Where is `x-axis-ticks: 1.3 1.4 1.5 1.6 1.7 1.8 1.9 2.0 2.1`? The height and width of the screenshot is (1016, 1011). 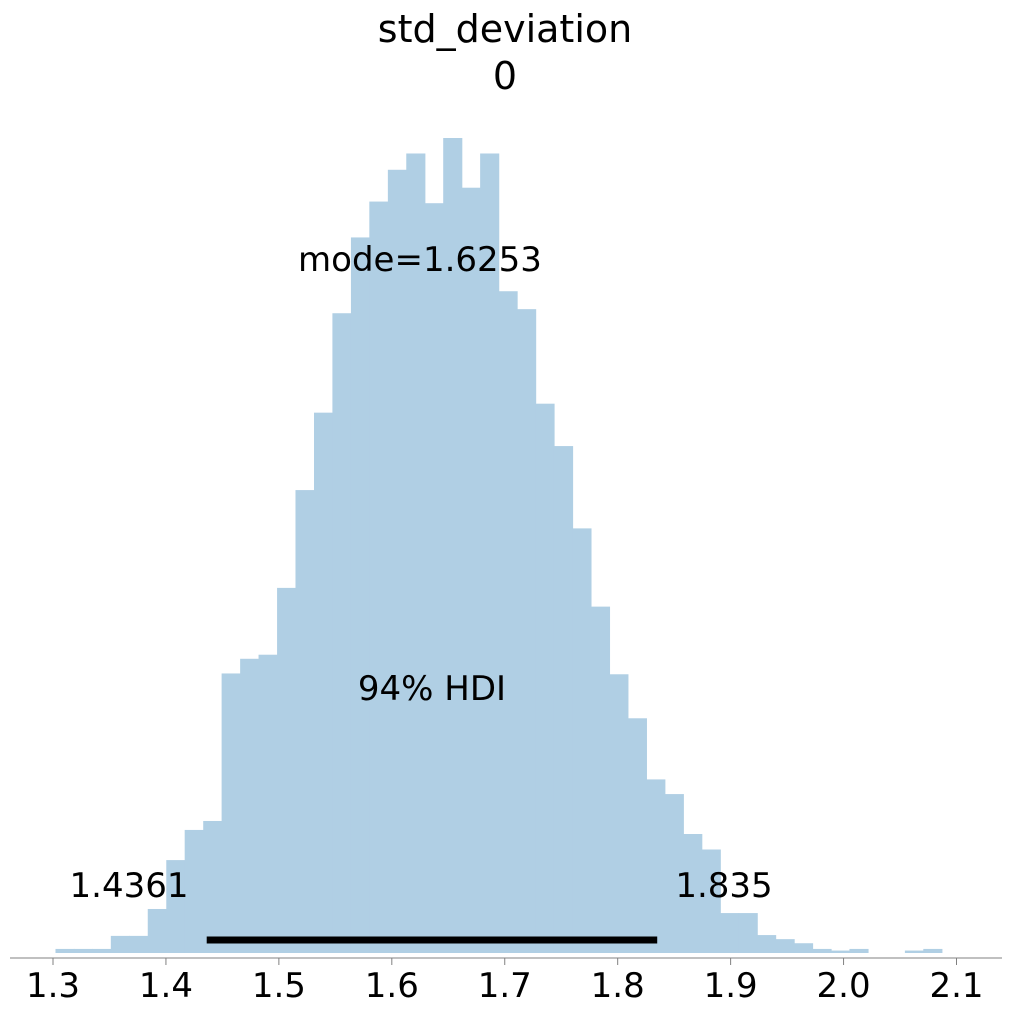
x-axis-ticks: 1.3 1.4 1.5 1.6 1.7 1.8 1.9 2.0 2.1 is located at coordinates (505, 982).